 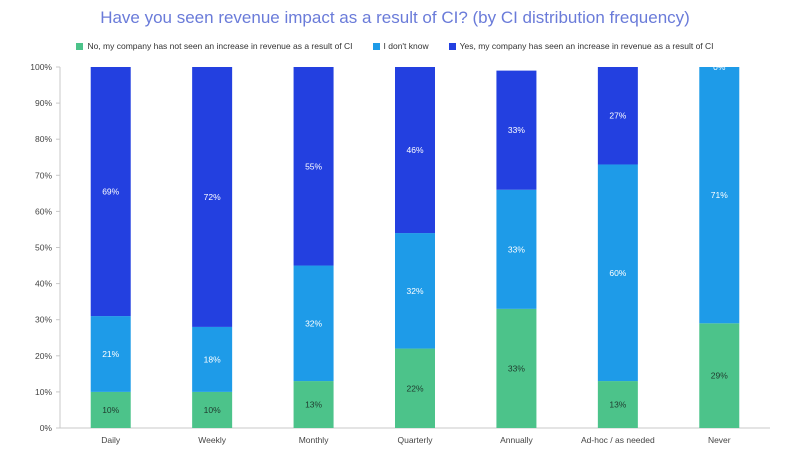 I want to click on x-tick-label: Daily, so click(x=111, y=440).